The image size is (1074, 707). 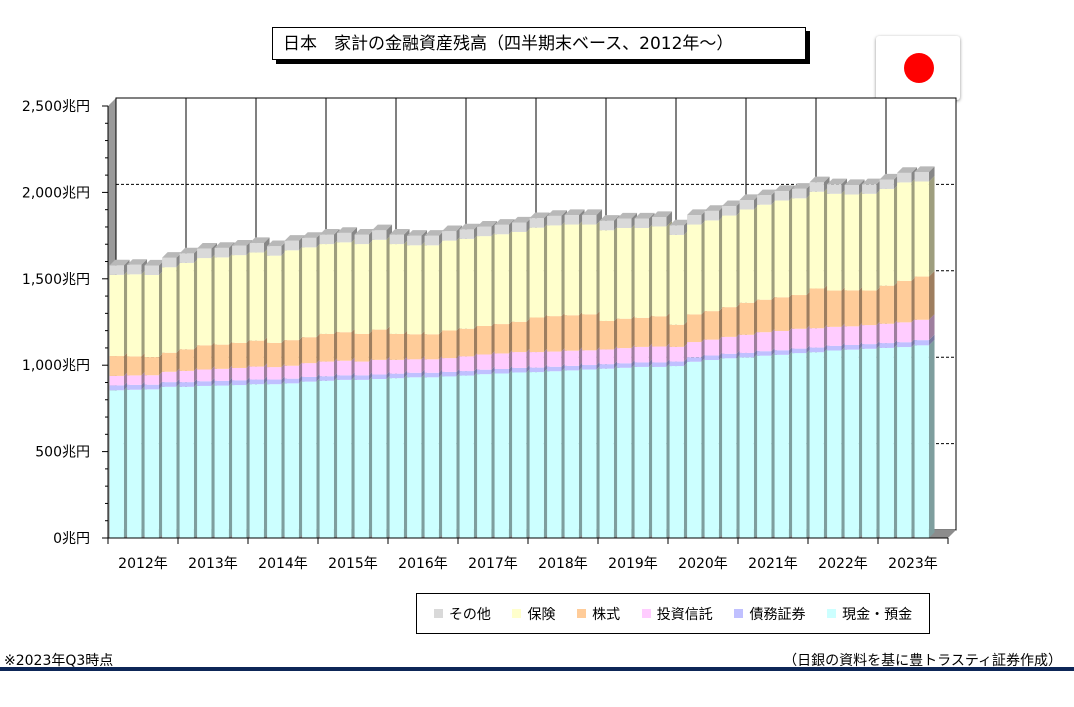 What do you see at coordinates (353, 564) in the screenshot?
I see `x-tick-label: 2015年` at bounding box center [353, 564].